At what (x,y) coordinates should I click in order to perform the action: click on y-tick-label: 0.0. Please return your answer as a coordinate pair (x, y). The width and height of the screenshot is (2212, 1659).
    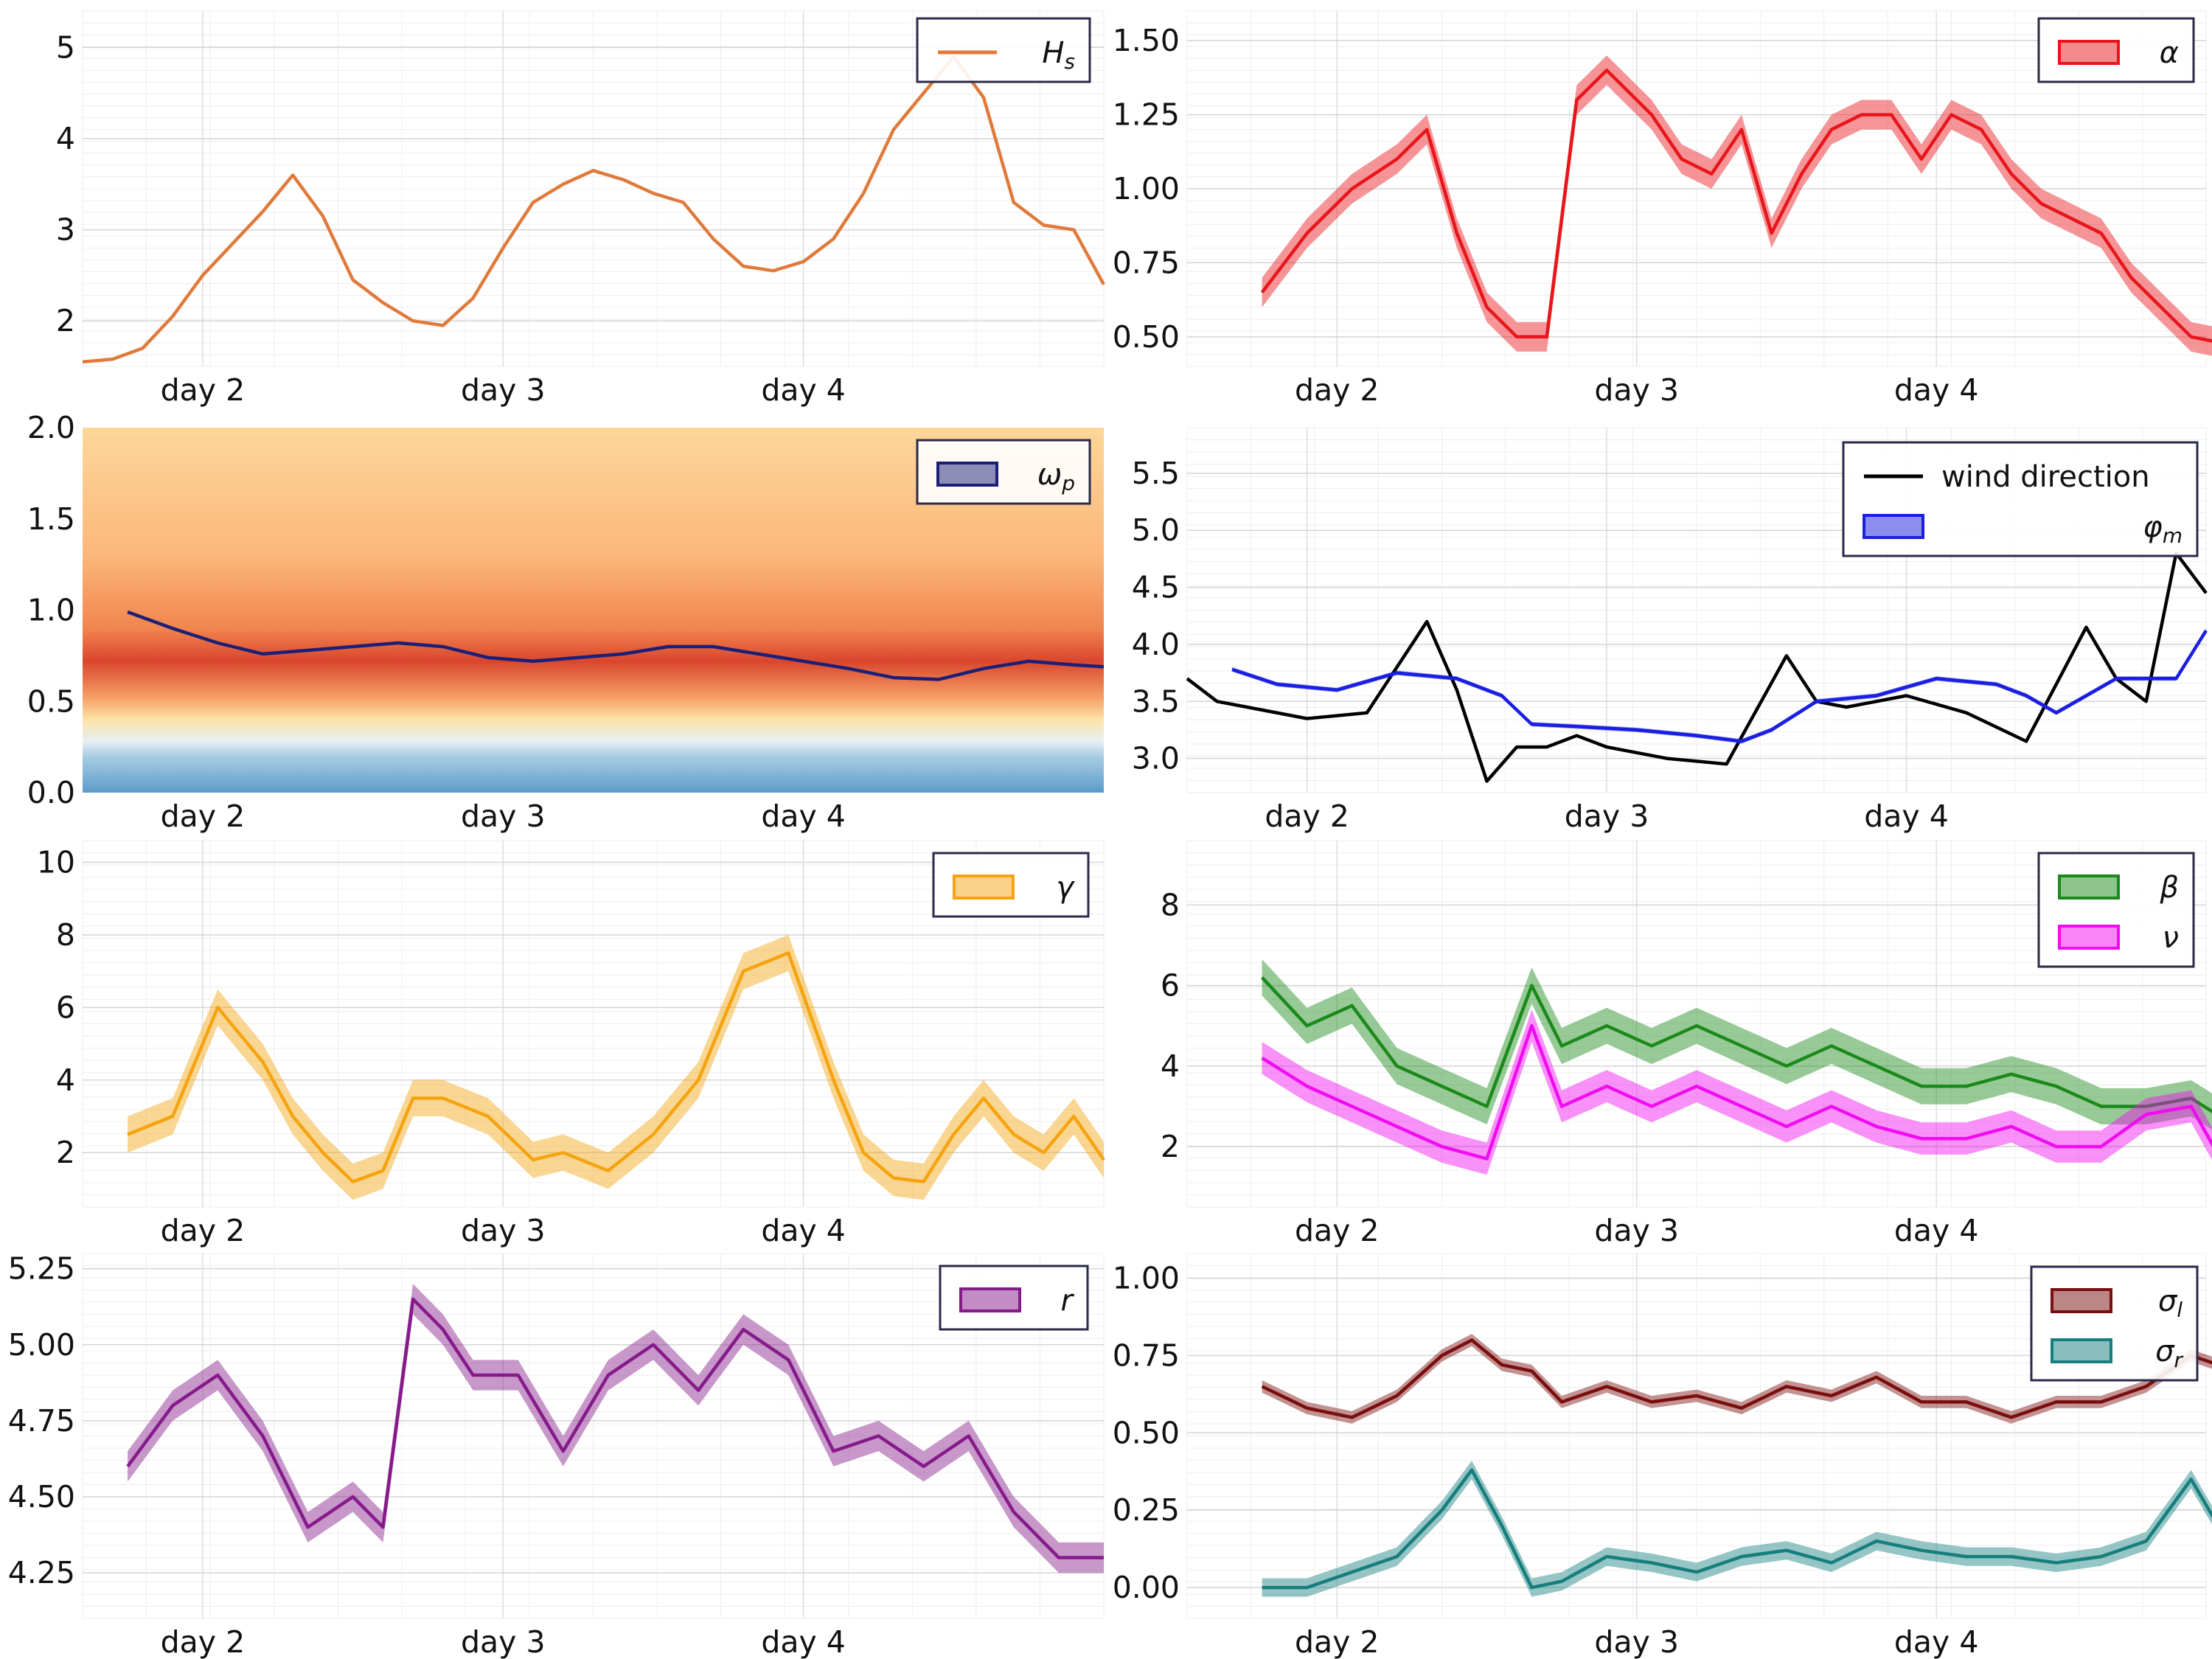
    Looking at the image, I should click on (51, 792).